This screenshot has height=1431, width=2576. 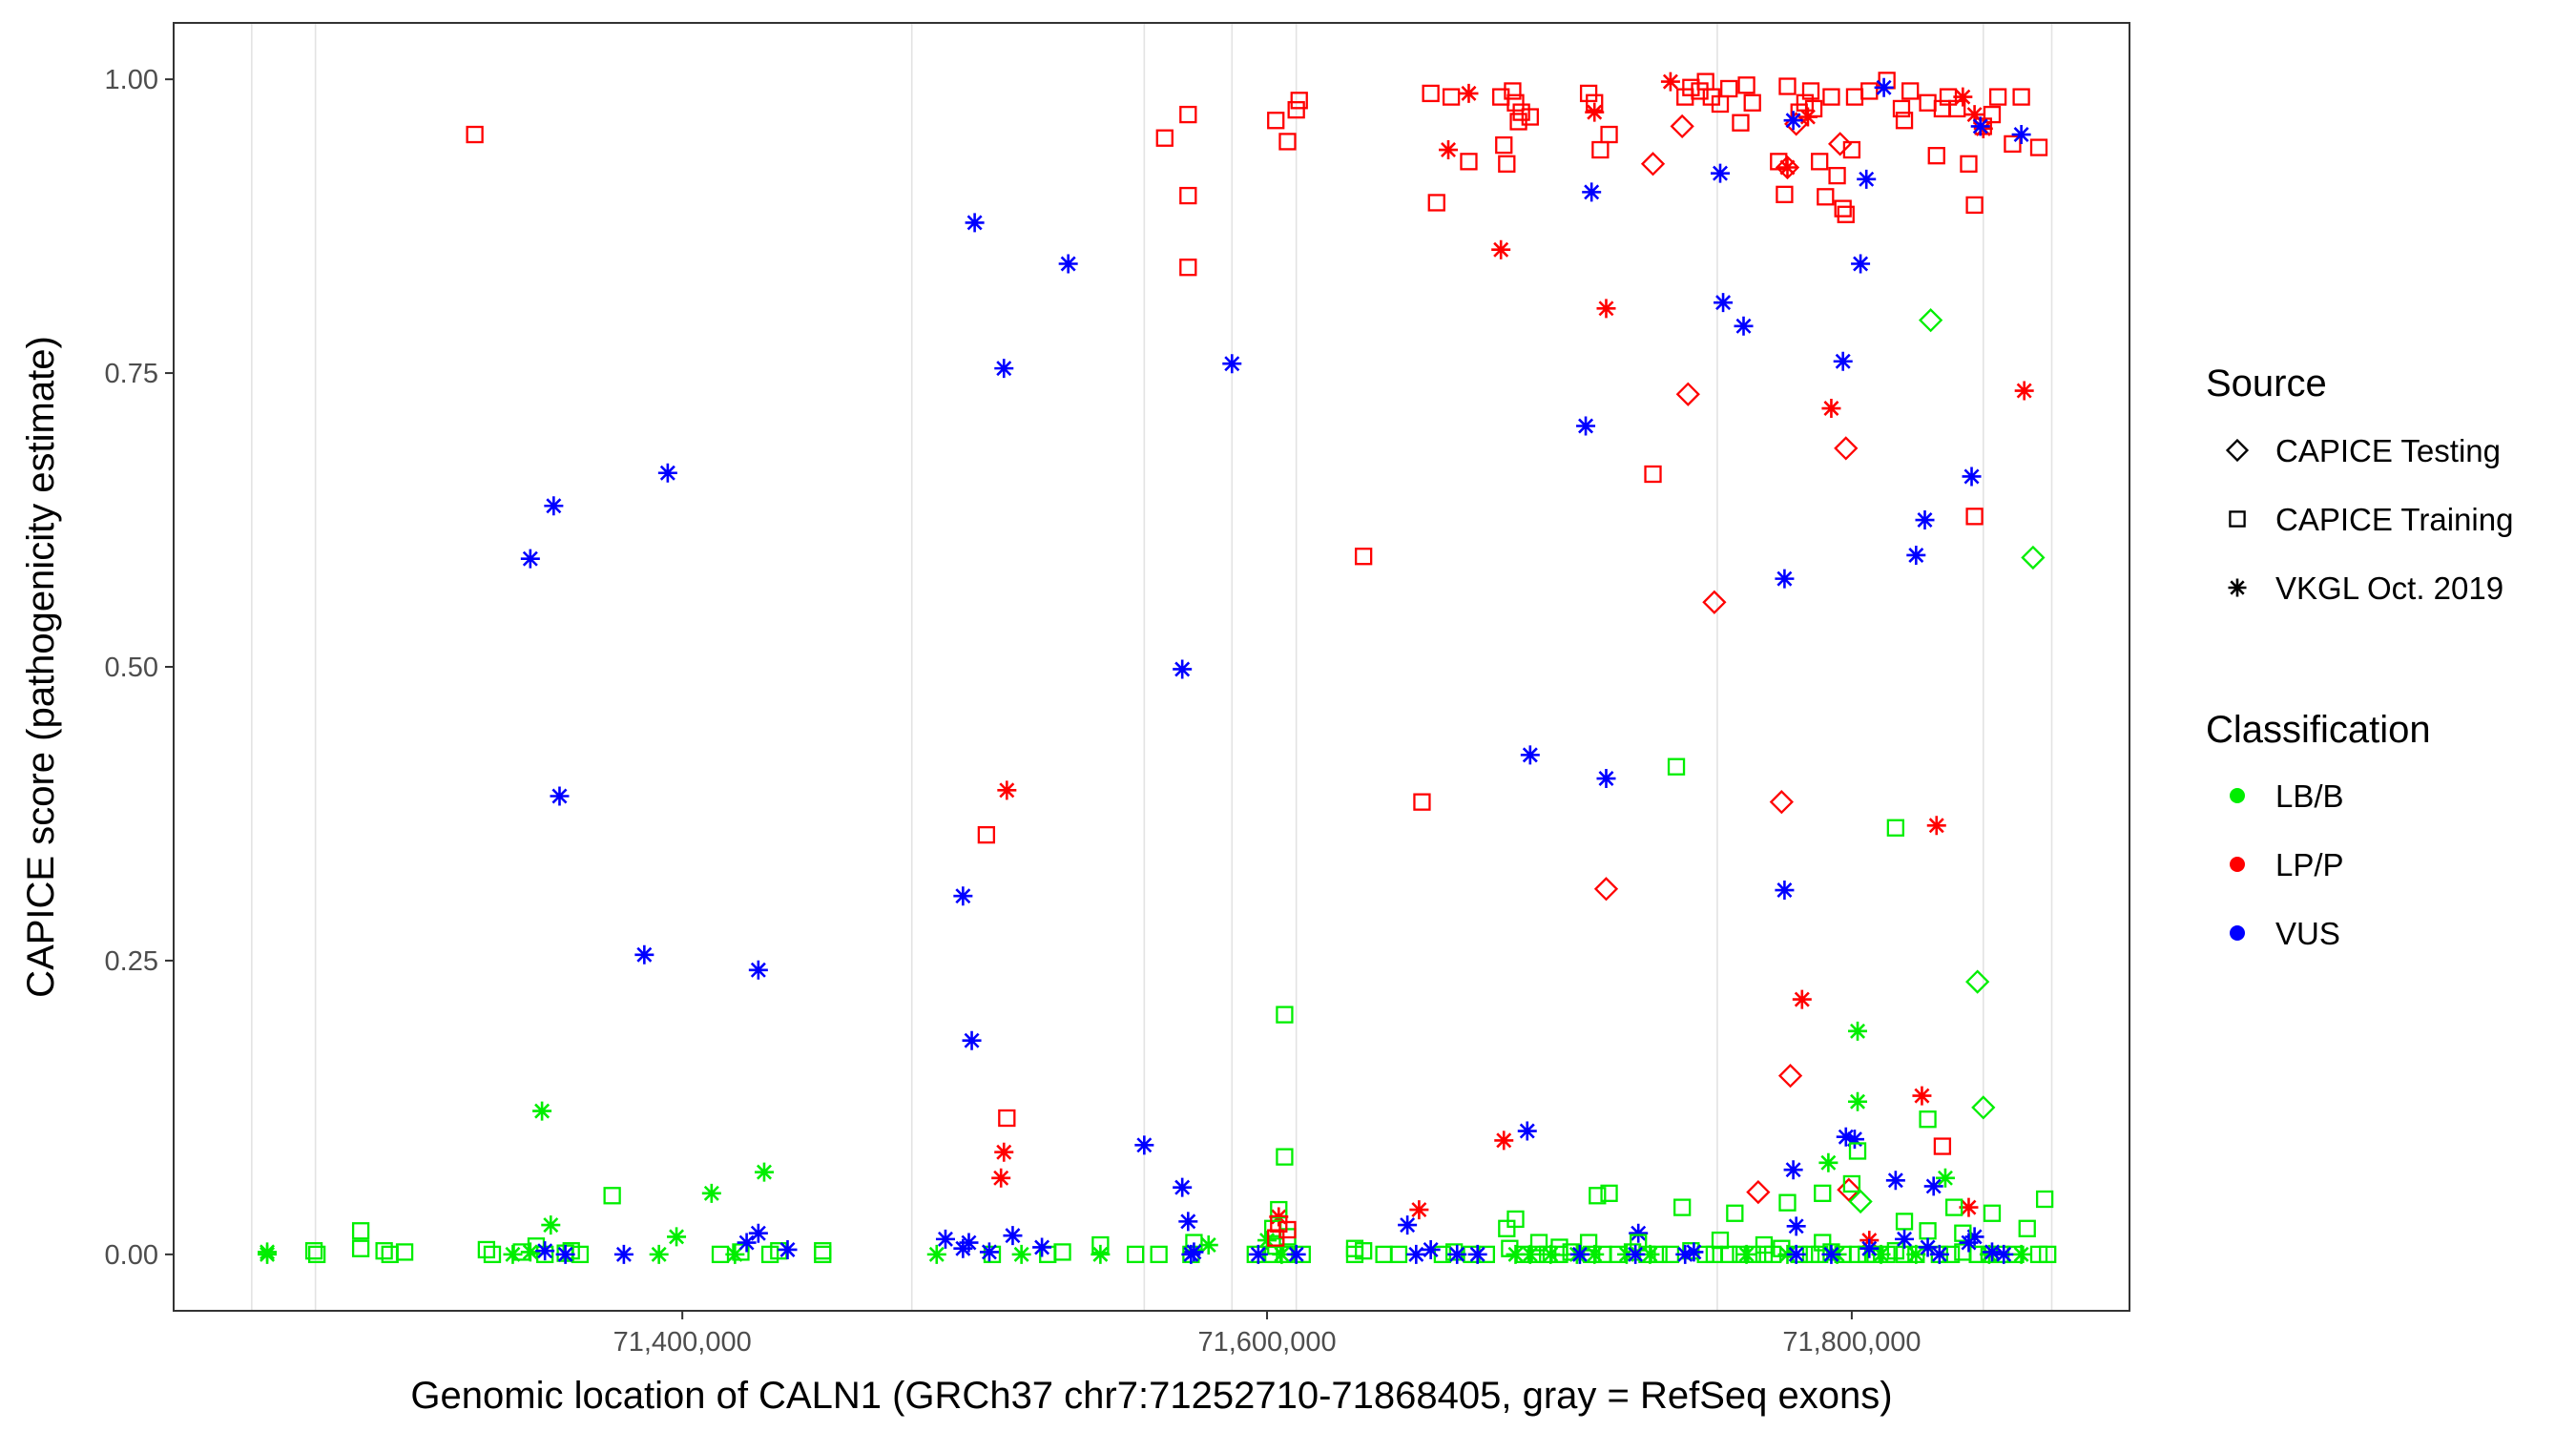 What do you see at coordinates (1727, 658) in the screenshot?
I see `series-group` at bounding box center [1727, 658].